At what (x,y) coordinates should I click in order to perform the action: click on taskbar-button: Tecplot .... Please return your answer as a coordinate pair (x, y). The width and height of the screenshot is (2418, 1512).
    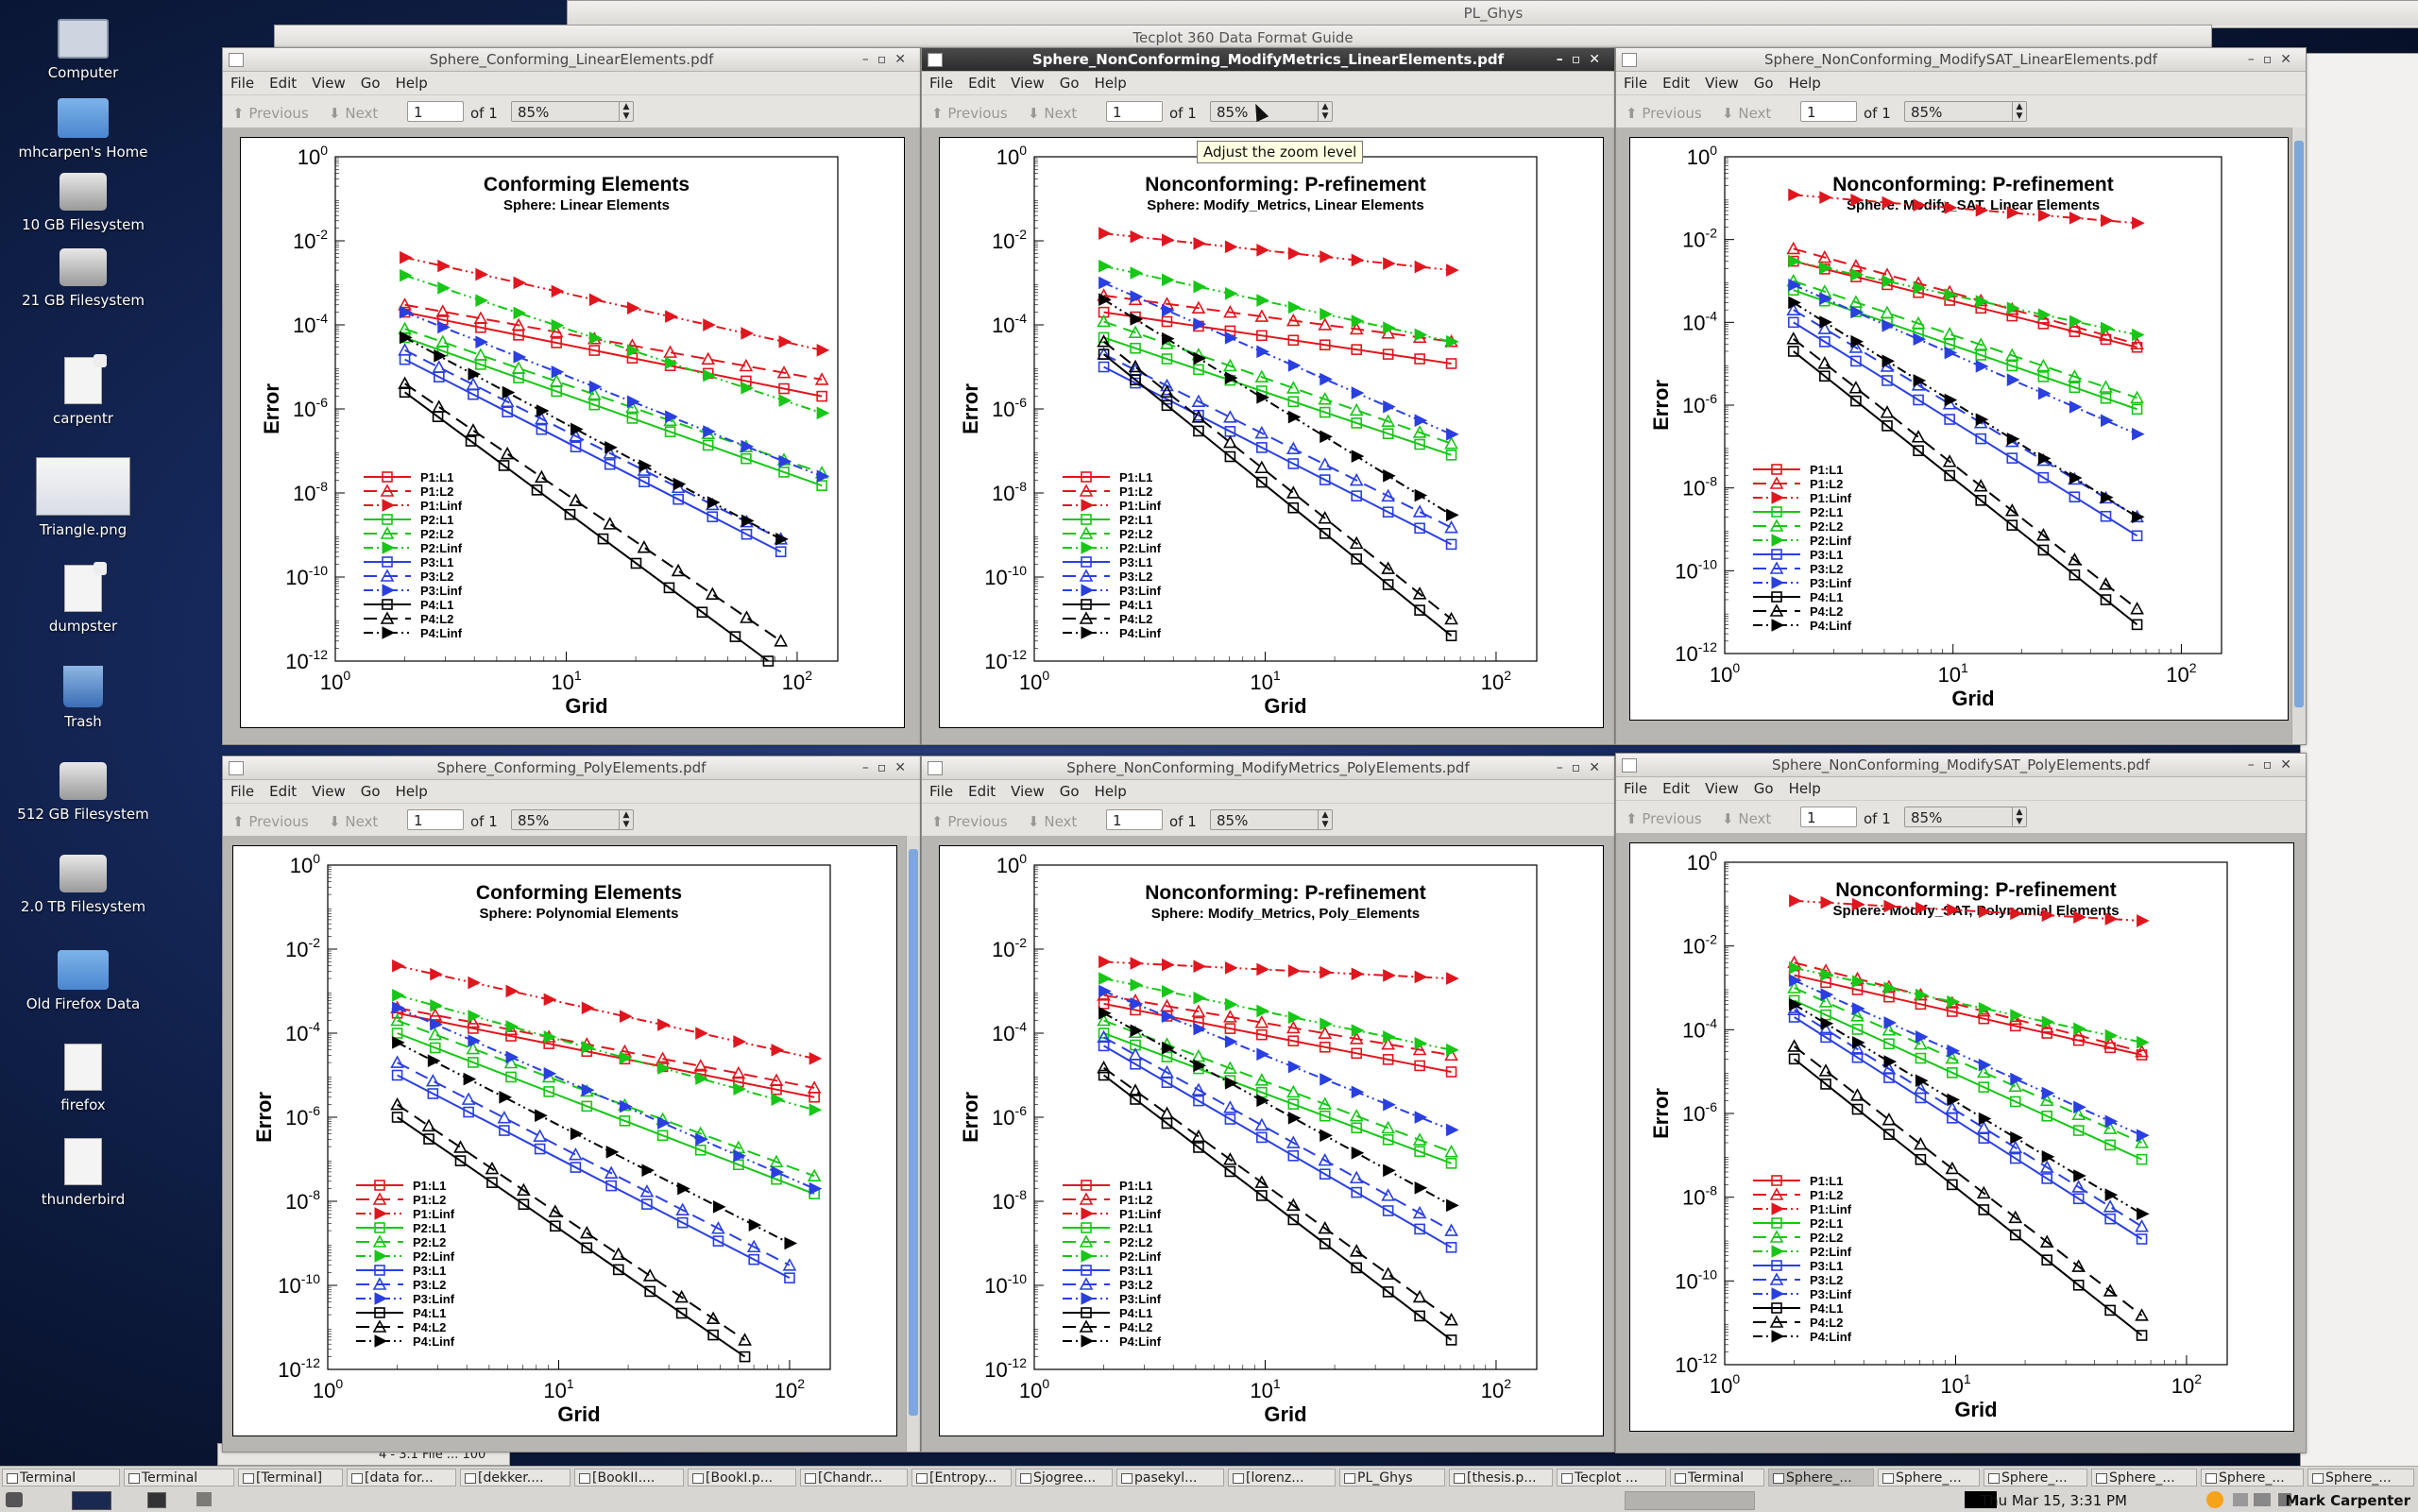
    Looking at the image, I should click on (1612, 1478).